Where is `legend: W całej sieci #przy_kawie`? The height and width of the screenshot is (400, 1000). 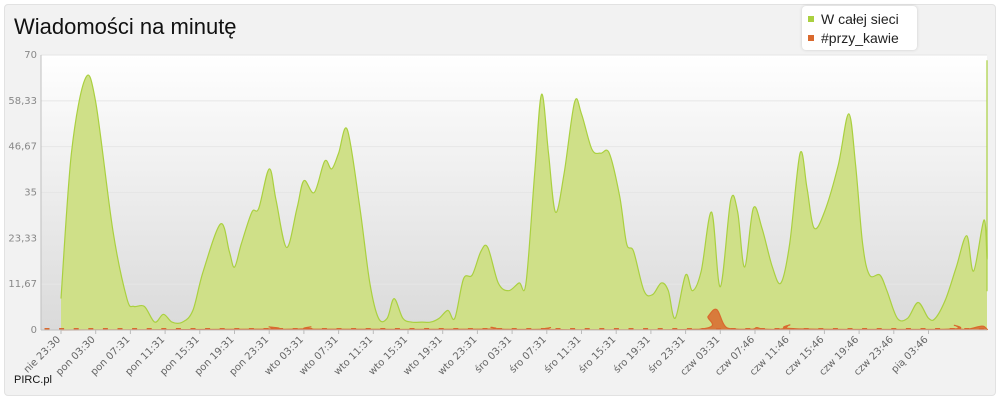 legend: W całej sieci #przy_kawie is located at coordinates (859, 28).